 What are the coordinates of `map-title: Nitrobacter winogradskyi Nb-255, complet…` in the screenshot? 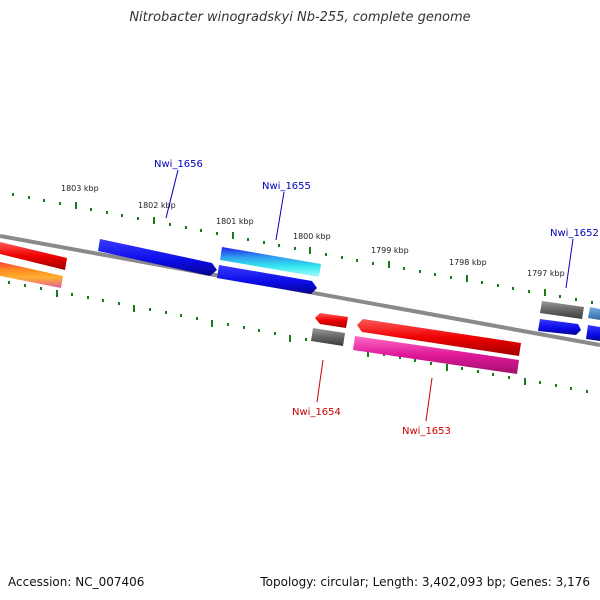 It's located at (300, 17).